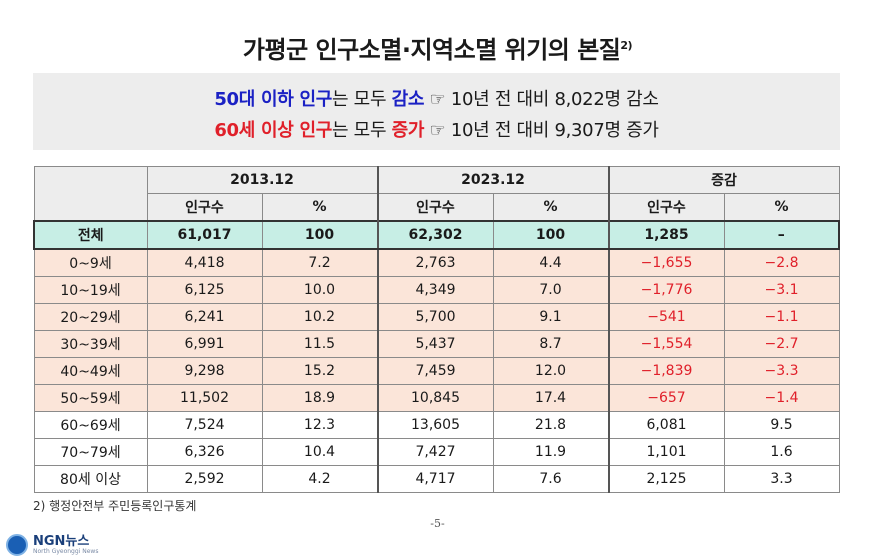 This screenshot has height=560, width=875. I want to click on table-row: 70~79세 6,326 10.4 7,427 11.9 1,101 1.6, so click(436, 452).